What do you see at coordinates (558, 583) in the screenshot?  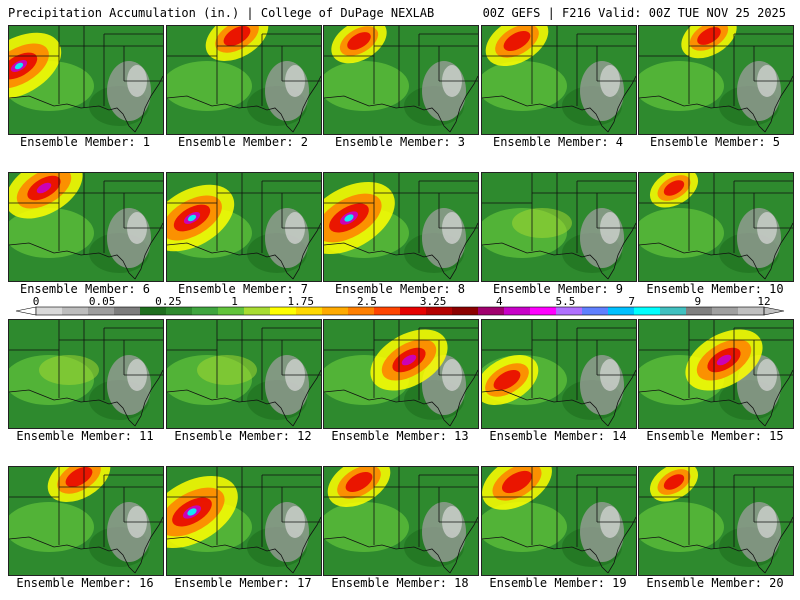 I see `ensemble-member-label: Ensemble Member: 19` at bounding box center [558, 583].